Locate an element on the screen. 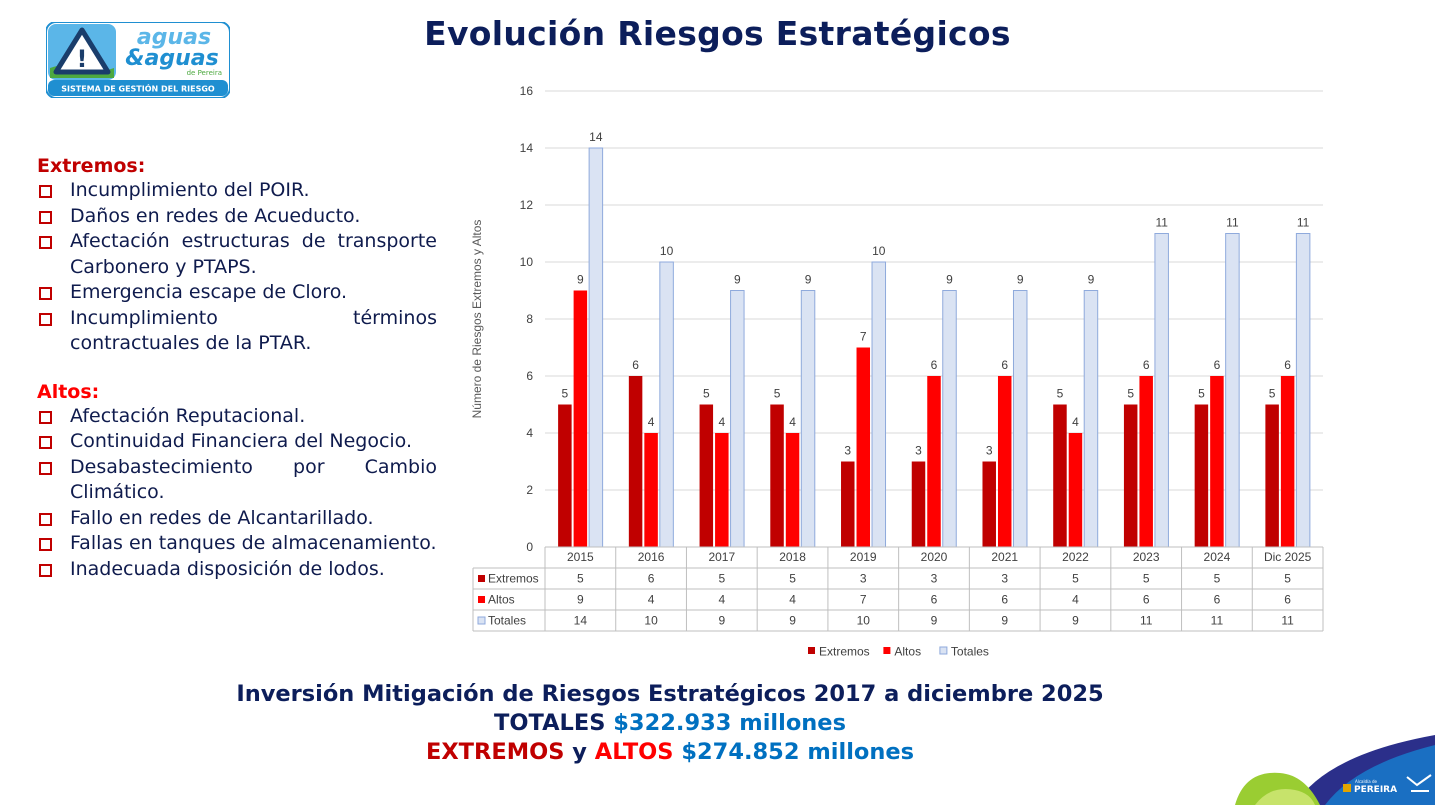 Image resolution: width=1435 pixels, height=805 pixels. table-cell: 11 is located at coordinates (1217, 621).